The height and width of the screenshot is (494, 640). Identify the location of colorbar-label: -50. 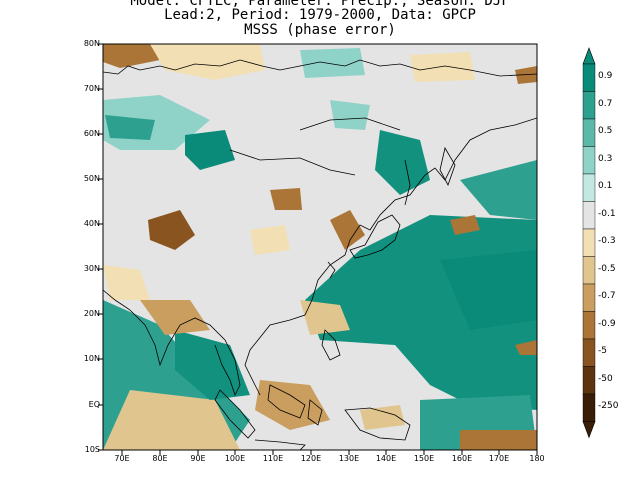
(605, 378).